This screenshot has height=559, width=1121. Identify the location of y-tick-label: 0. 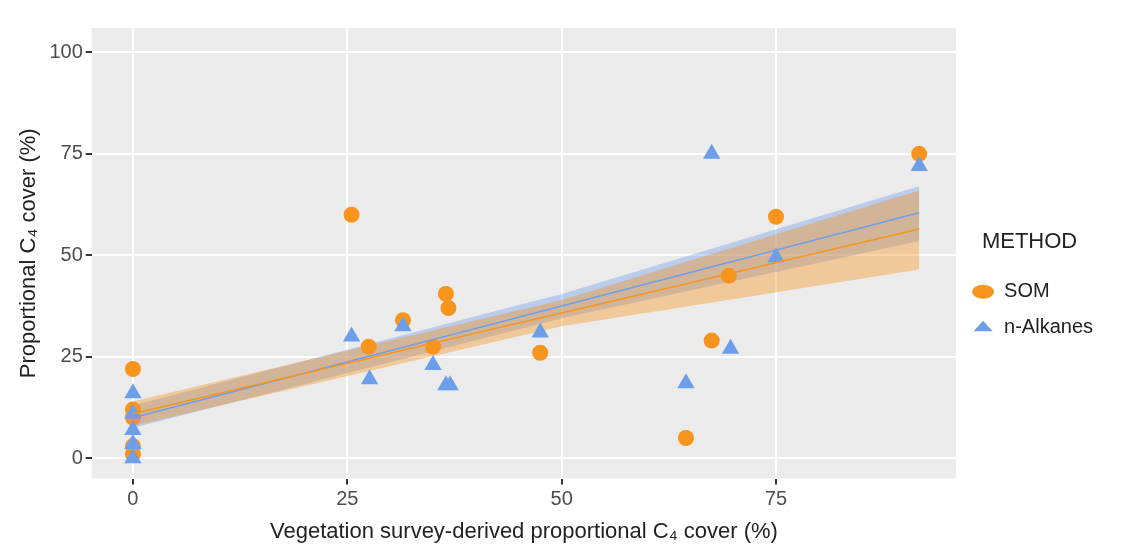
(77, 456).